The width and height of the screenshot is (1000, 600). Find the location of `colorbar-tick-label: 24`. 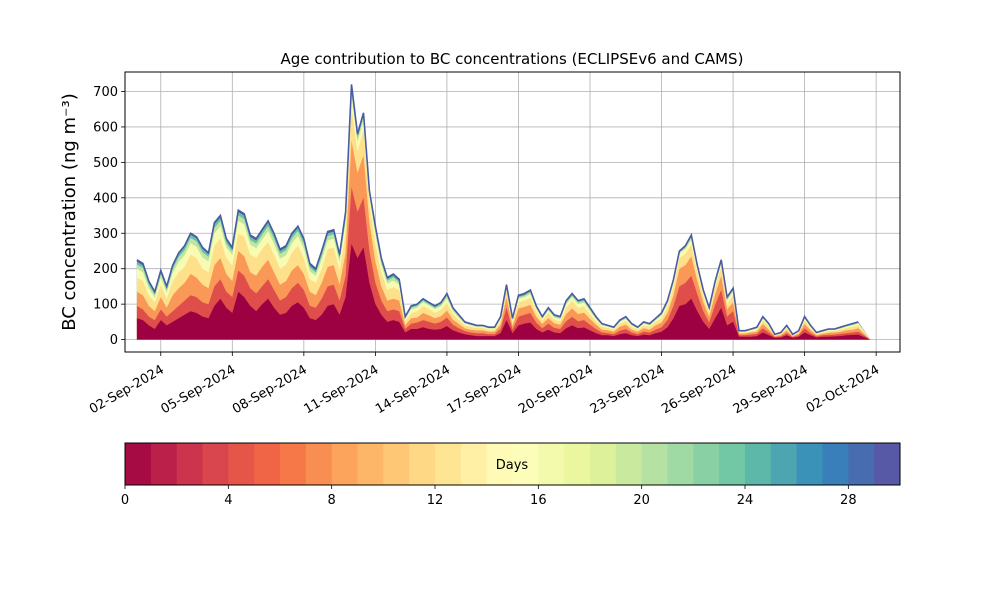

colorbar-tick-label: 24 is located at coordinates (745, 500).